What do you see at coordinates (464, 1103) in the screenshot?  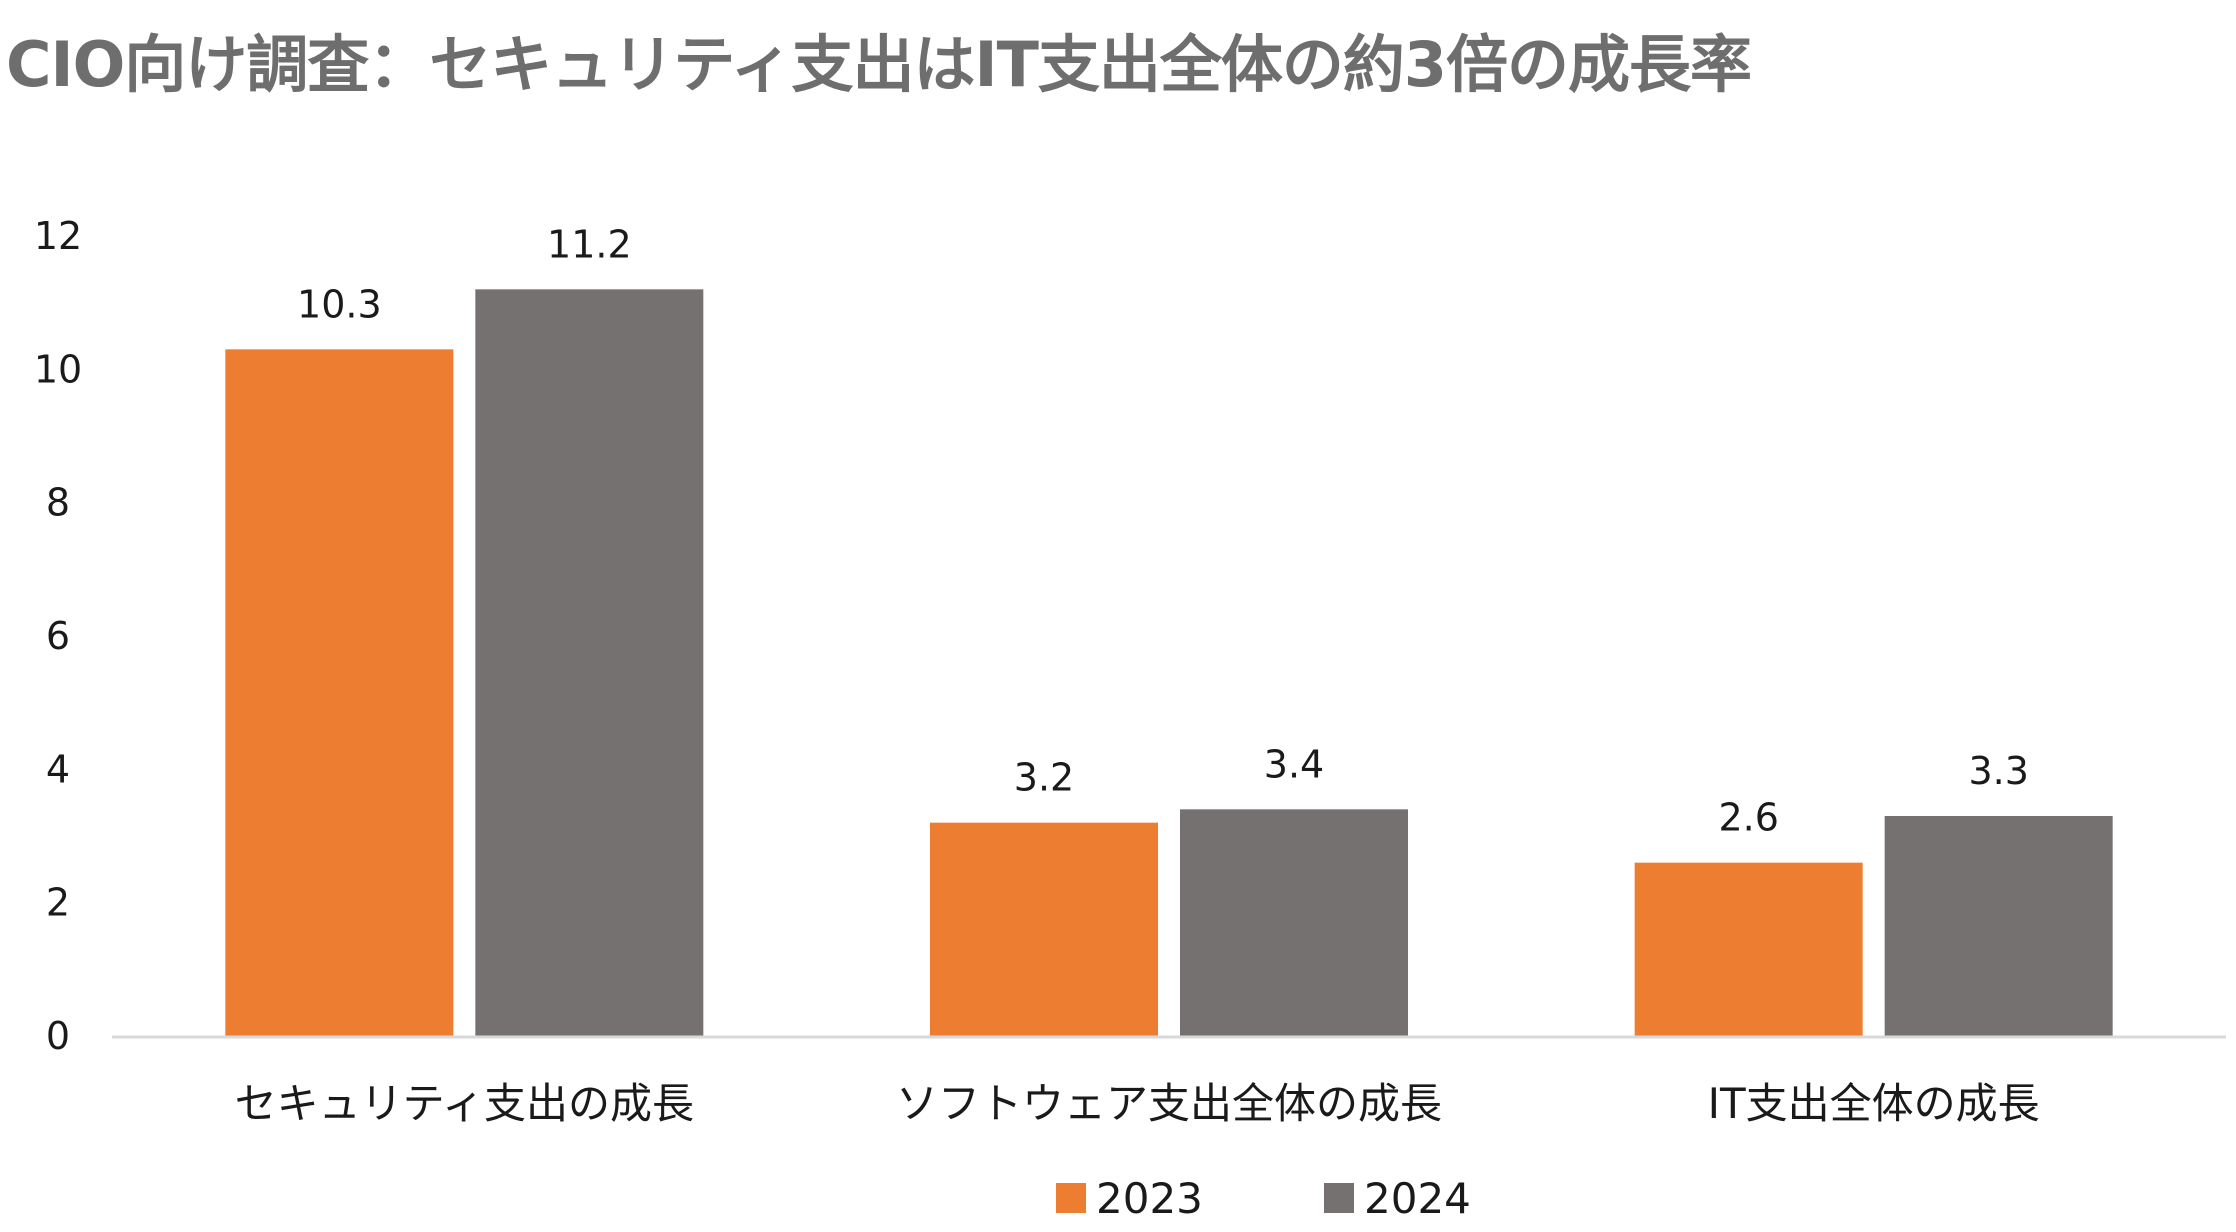 I see `x-category-label: セキュリティ支出の成長` at bounding box center [464, 1103].